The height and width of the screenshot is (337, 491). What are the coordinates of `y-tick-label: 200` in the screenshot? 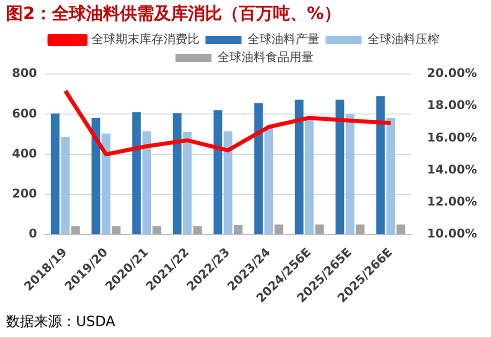 It's located at (25, 193).